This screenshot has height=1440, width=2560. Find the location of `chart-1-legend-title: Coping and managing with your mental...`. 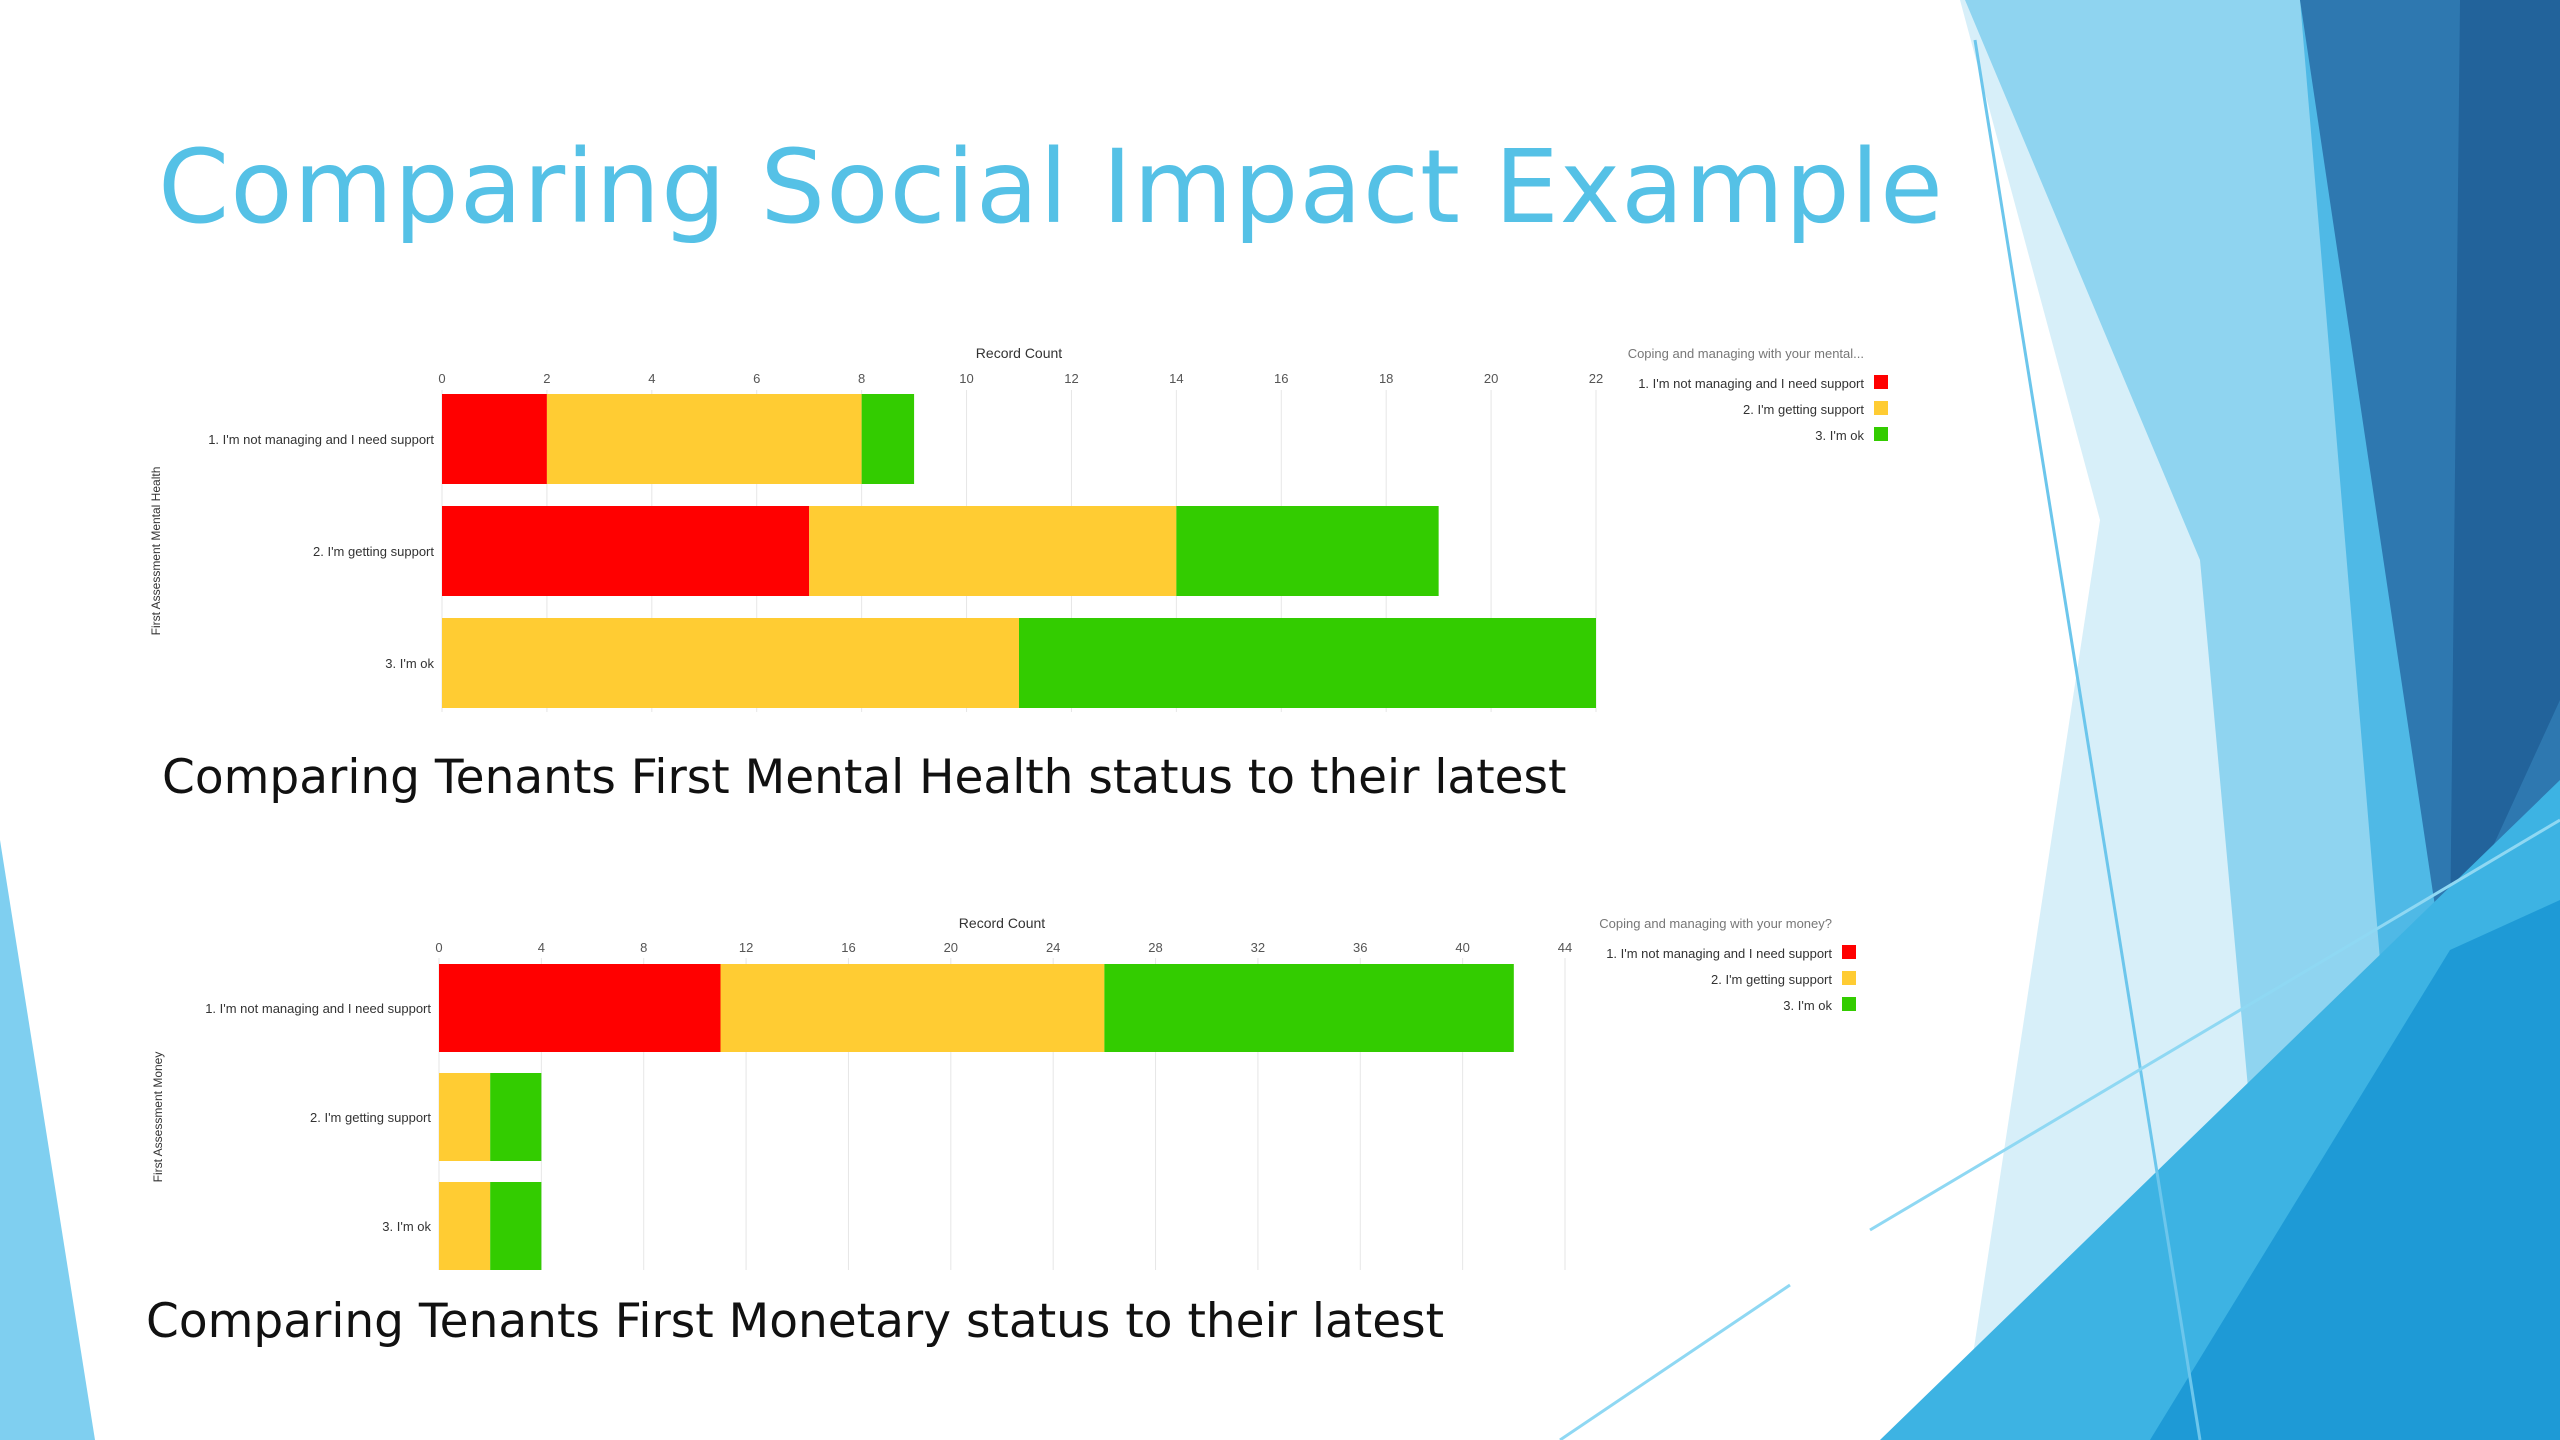

chart-1-legend-title: Coping and managing with your mental... is located at coordinates (1746, 353).